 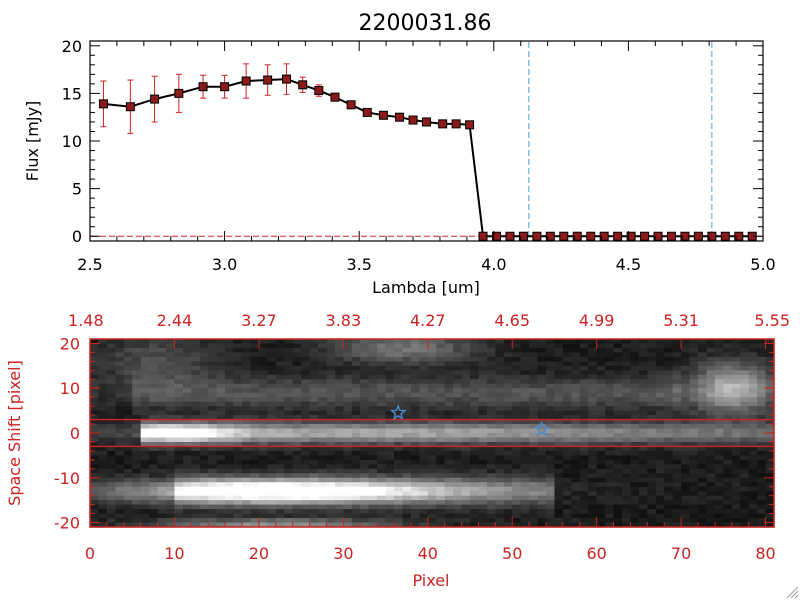 What do you see at coordinates (428, 553) in the screenshot?
I see `image-x-tick-label: 40` at bounding box center [428, 553].